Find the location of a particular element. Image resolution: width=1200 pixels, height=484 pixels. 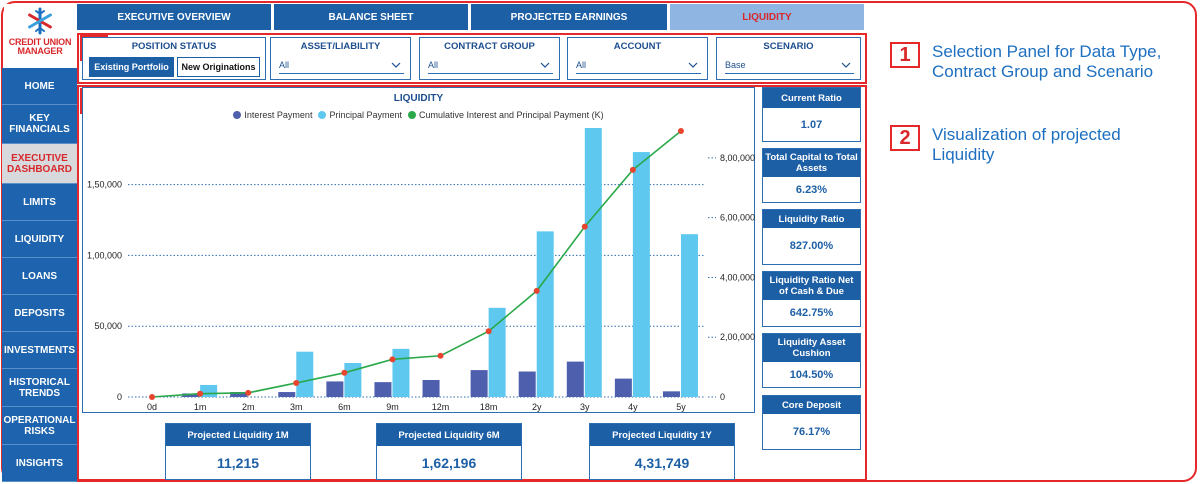

legend-dot-principal is located at coordinates (322, 115).